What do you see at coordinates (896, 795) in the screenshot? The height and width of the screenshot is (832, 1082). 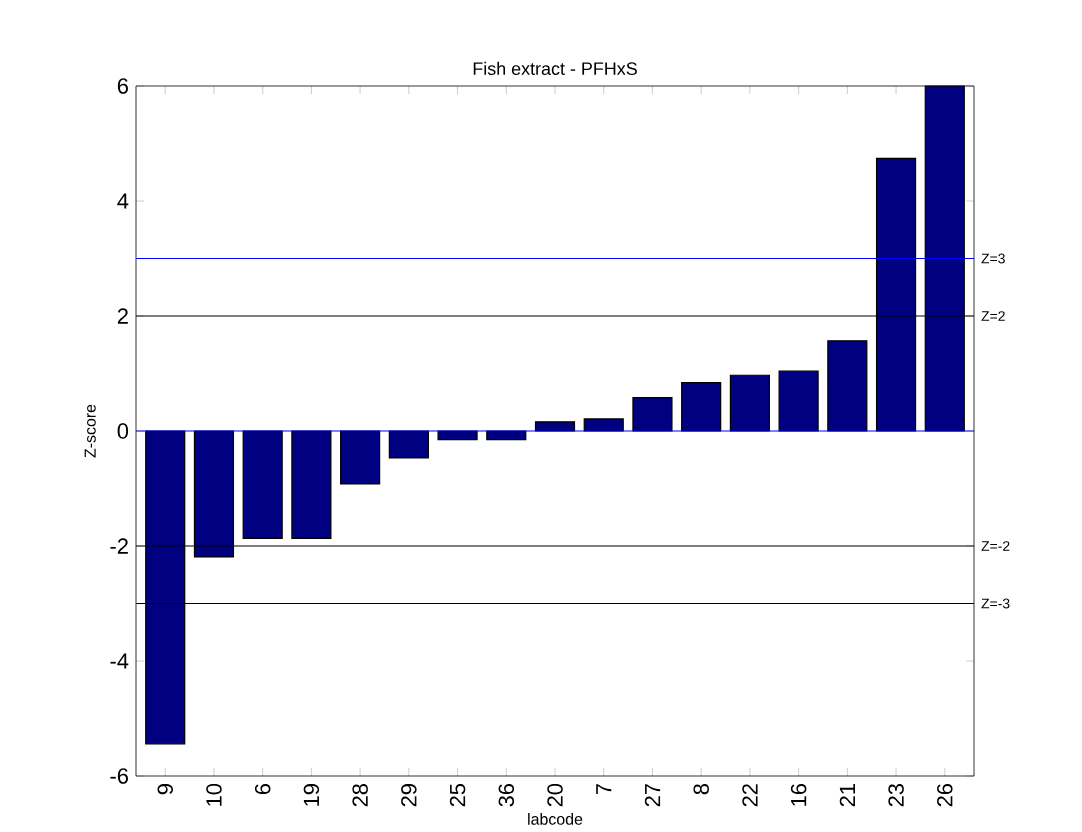 I see `x-tick-label: 23` at bounding box center [896, 795].